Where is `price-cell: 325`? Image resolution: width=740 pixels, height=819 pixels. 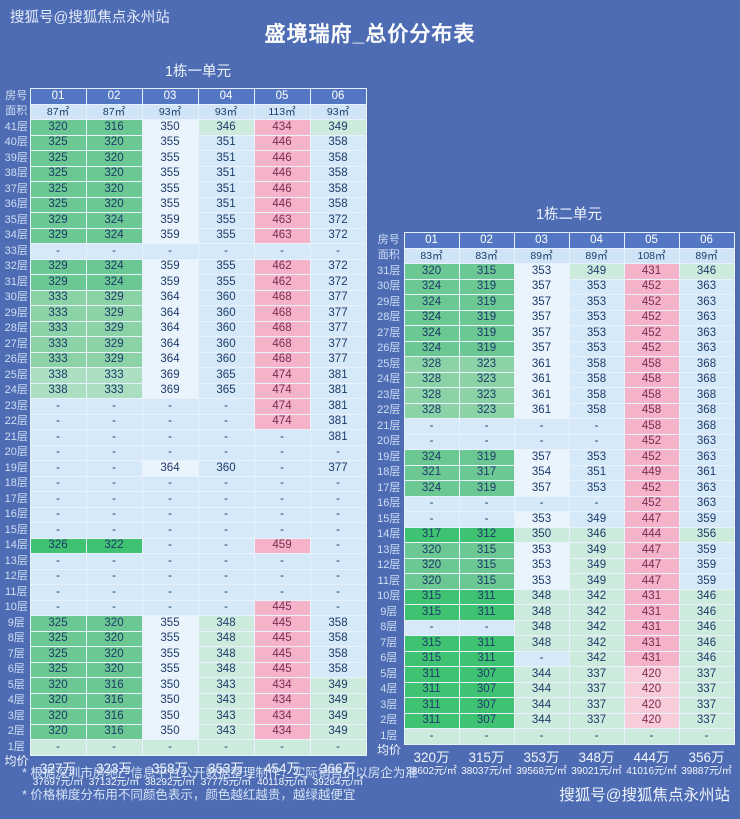 price-cell: 325 is located at coordinates (58, 189).